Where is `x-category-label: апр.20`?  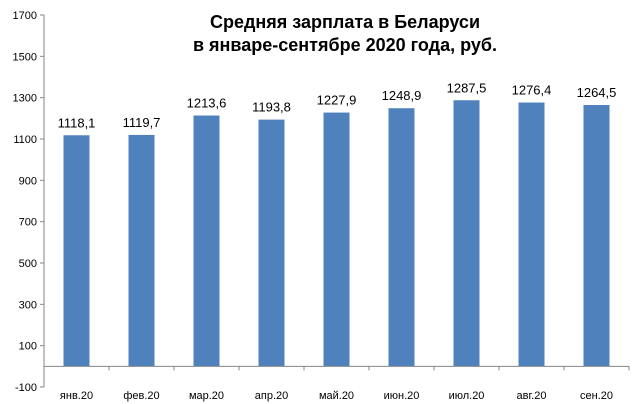 x-category-label: апр.20 is located at coordinates (271, 396).